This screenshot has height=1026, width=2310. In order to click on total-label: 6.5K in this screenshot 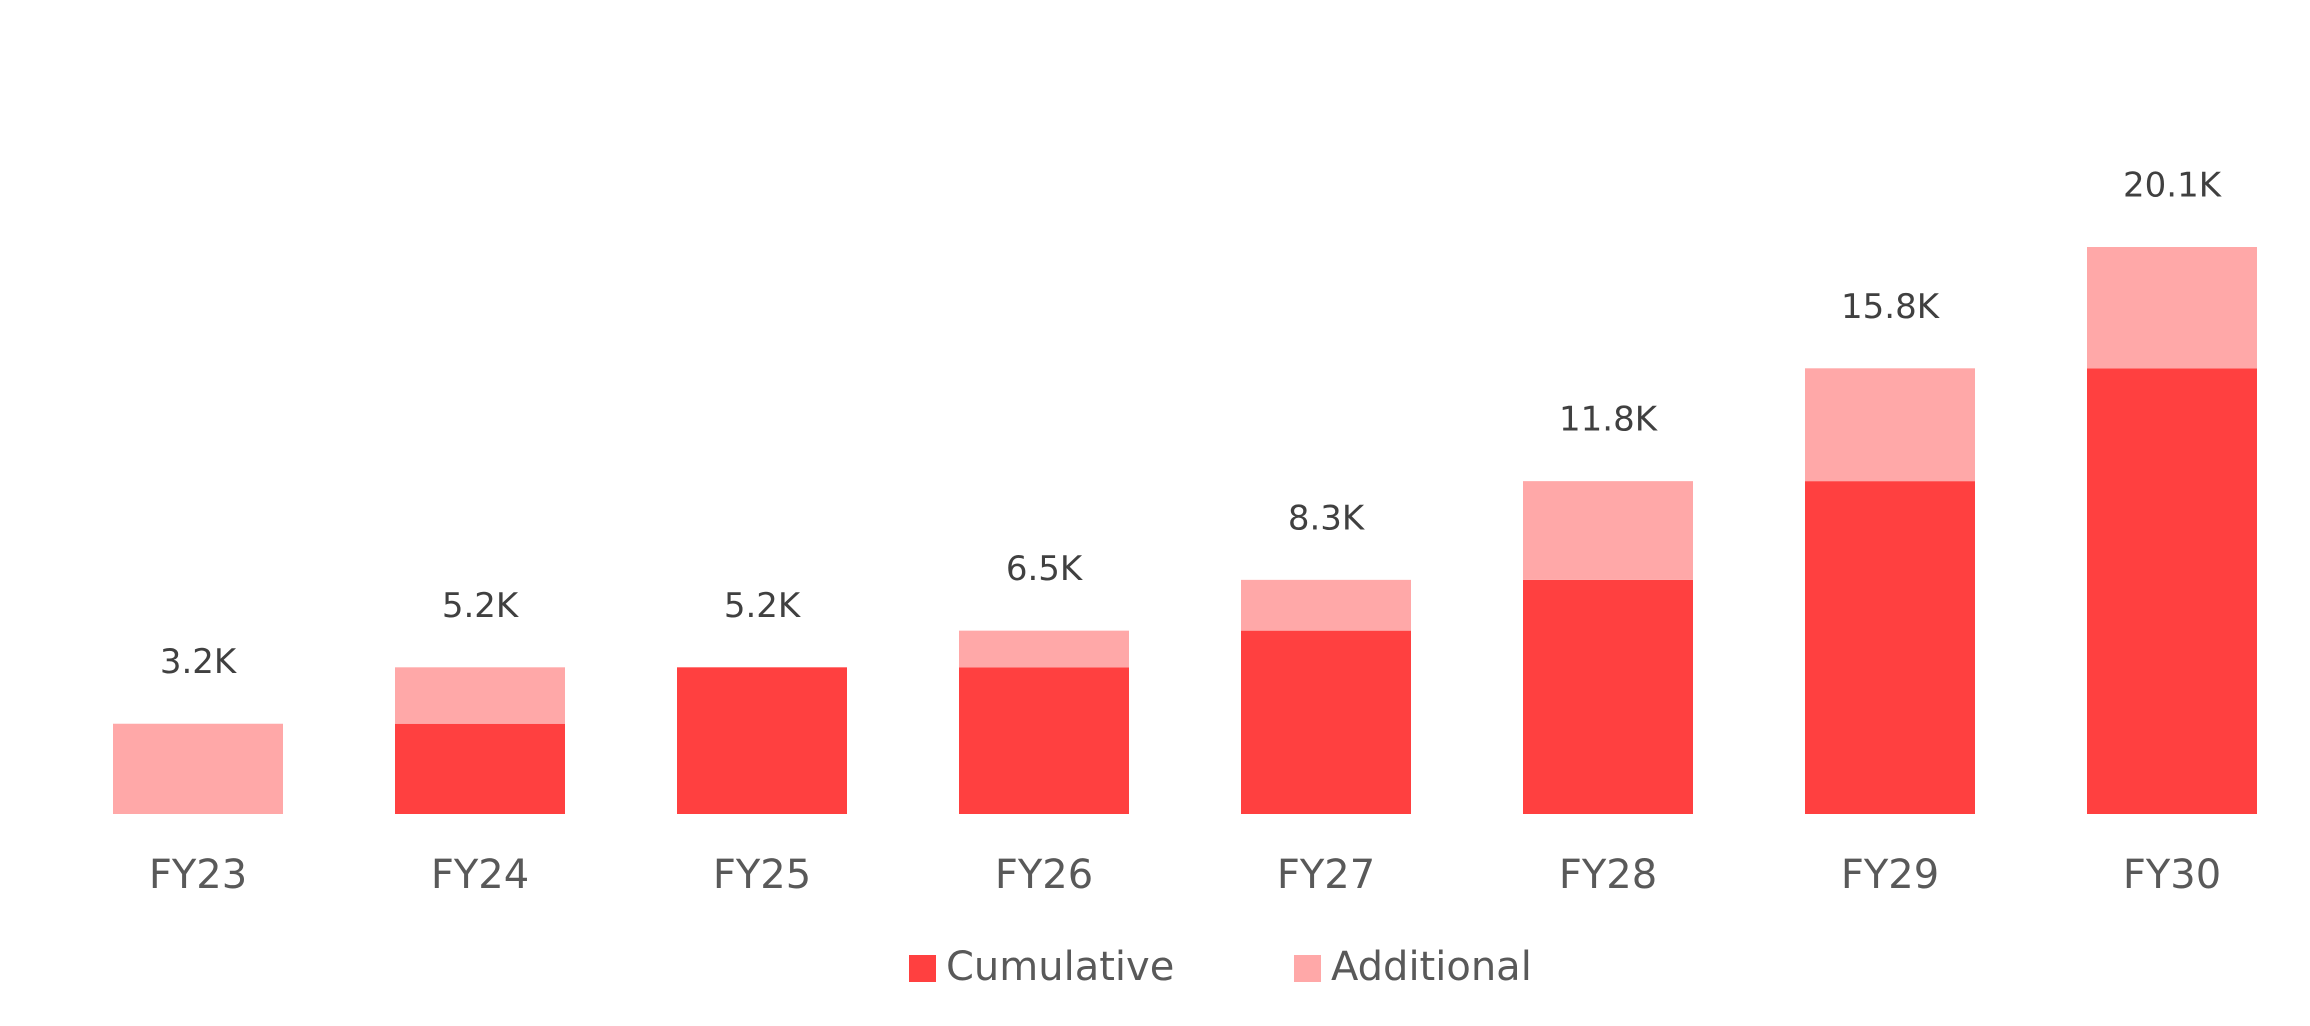, I will do `click(1045, 569)`.